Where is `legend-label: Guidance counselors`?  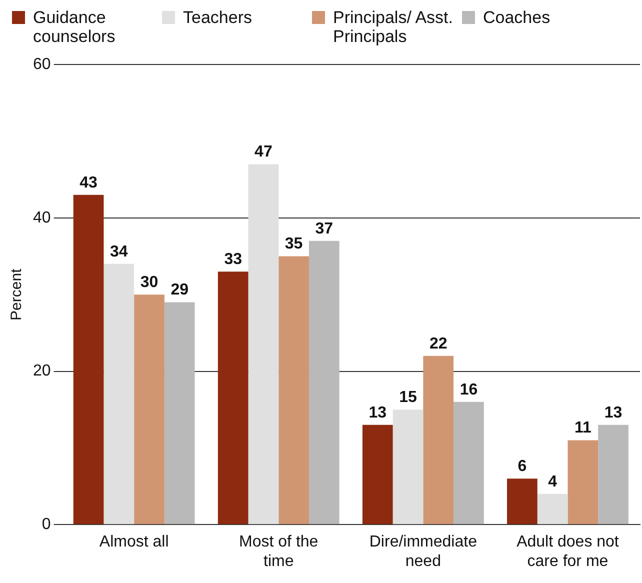 legend-label: Guidance counselors is located at coordinates (74, 27).